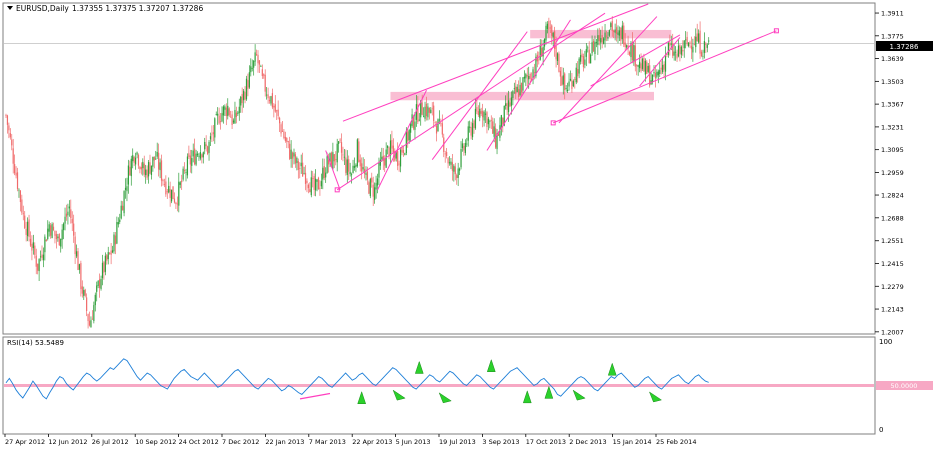 Image resolution: width=934 pixels, height=454 pixels. What do you see at coordinates (904, 386) in the screenshot?
I see `rsi-level-label: 50.0000` at bounding box center [904, 386].